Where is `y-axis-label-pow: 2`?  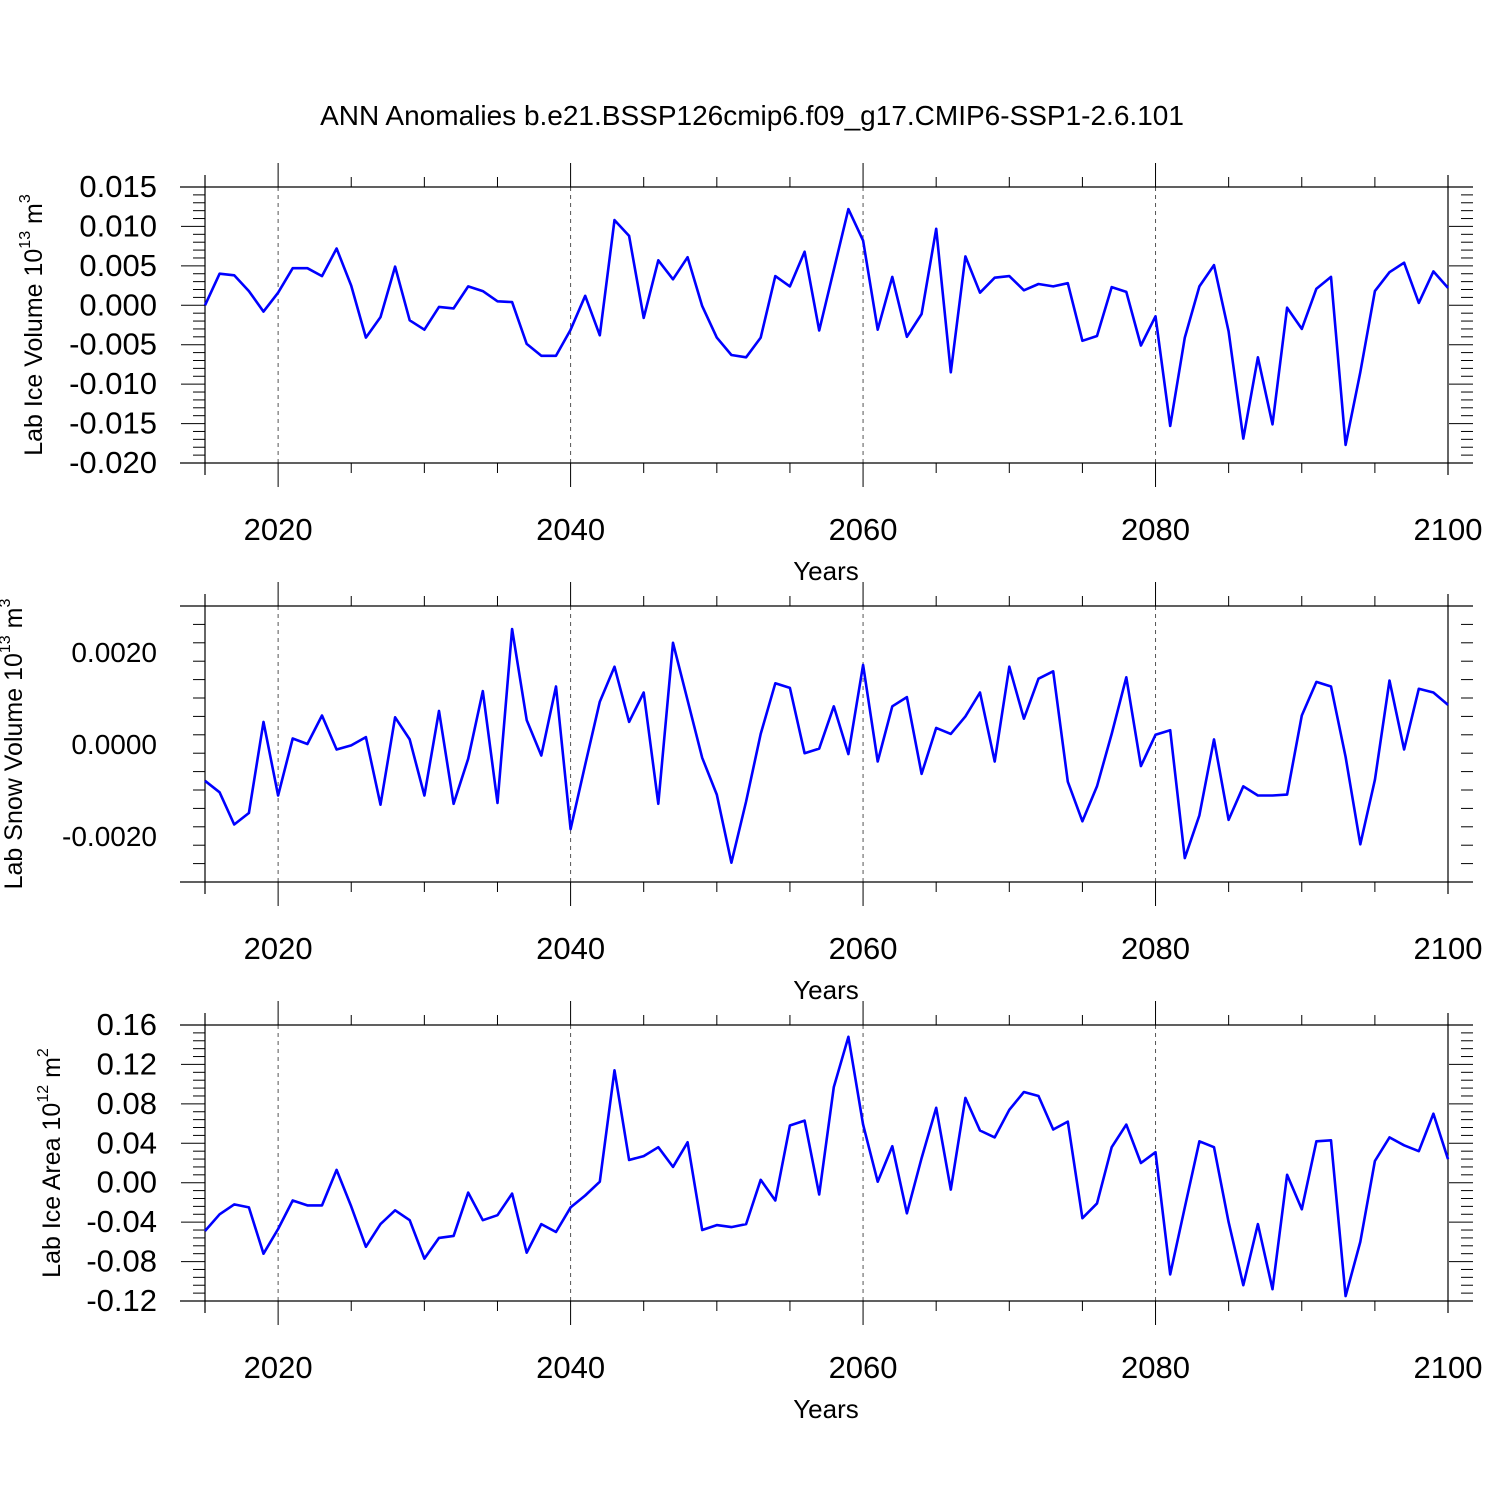
y-axis-label-pow: 2 is located at coordinates (43, 1052).